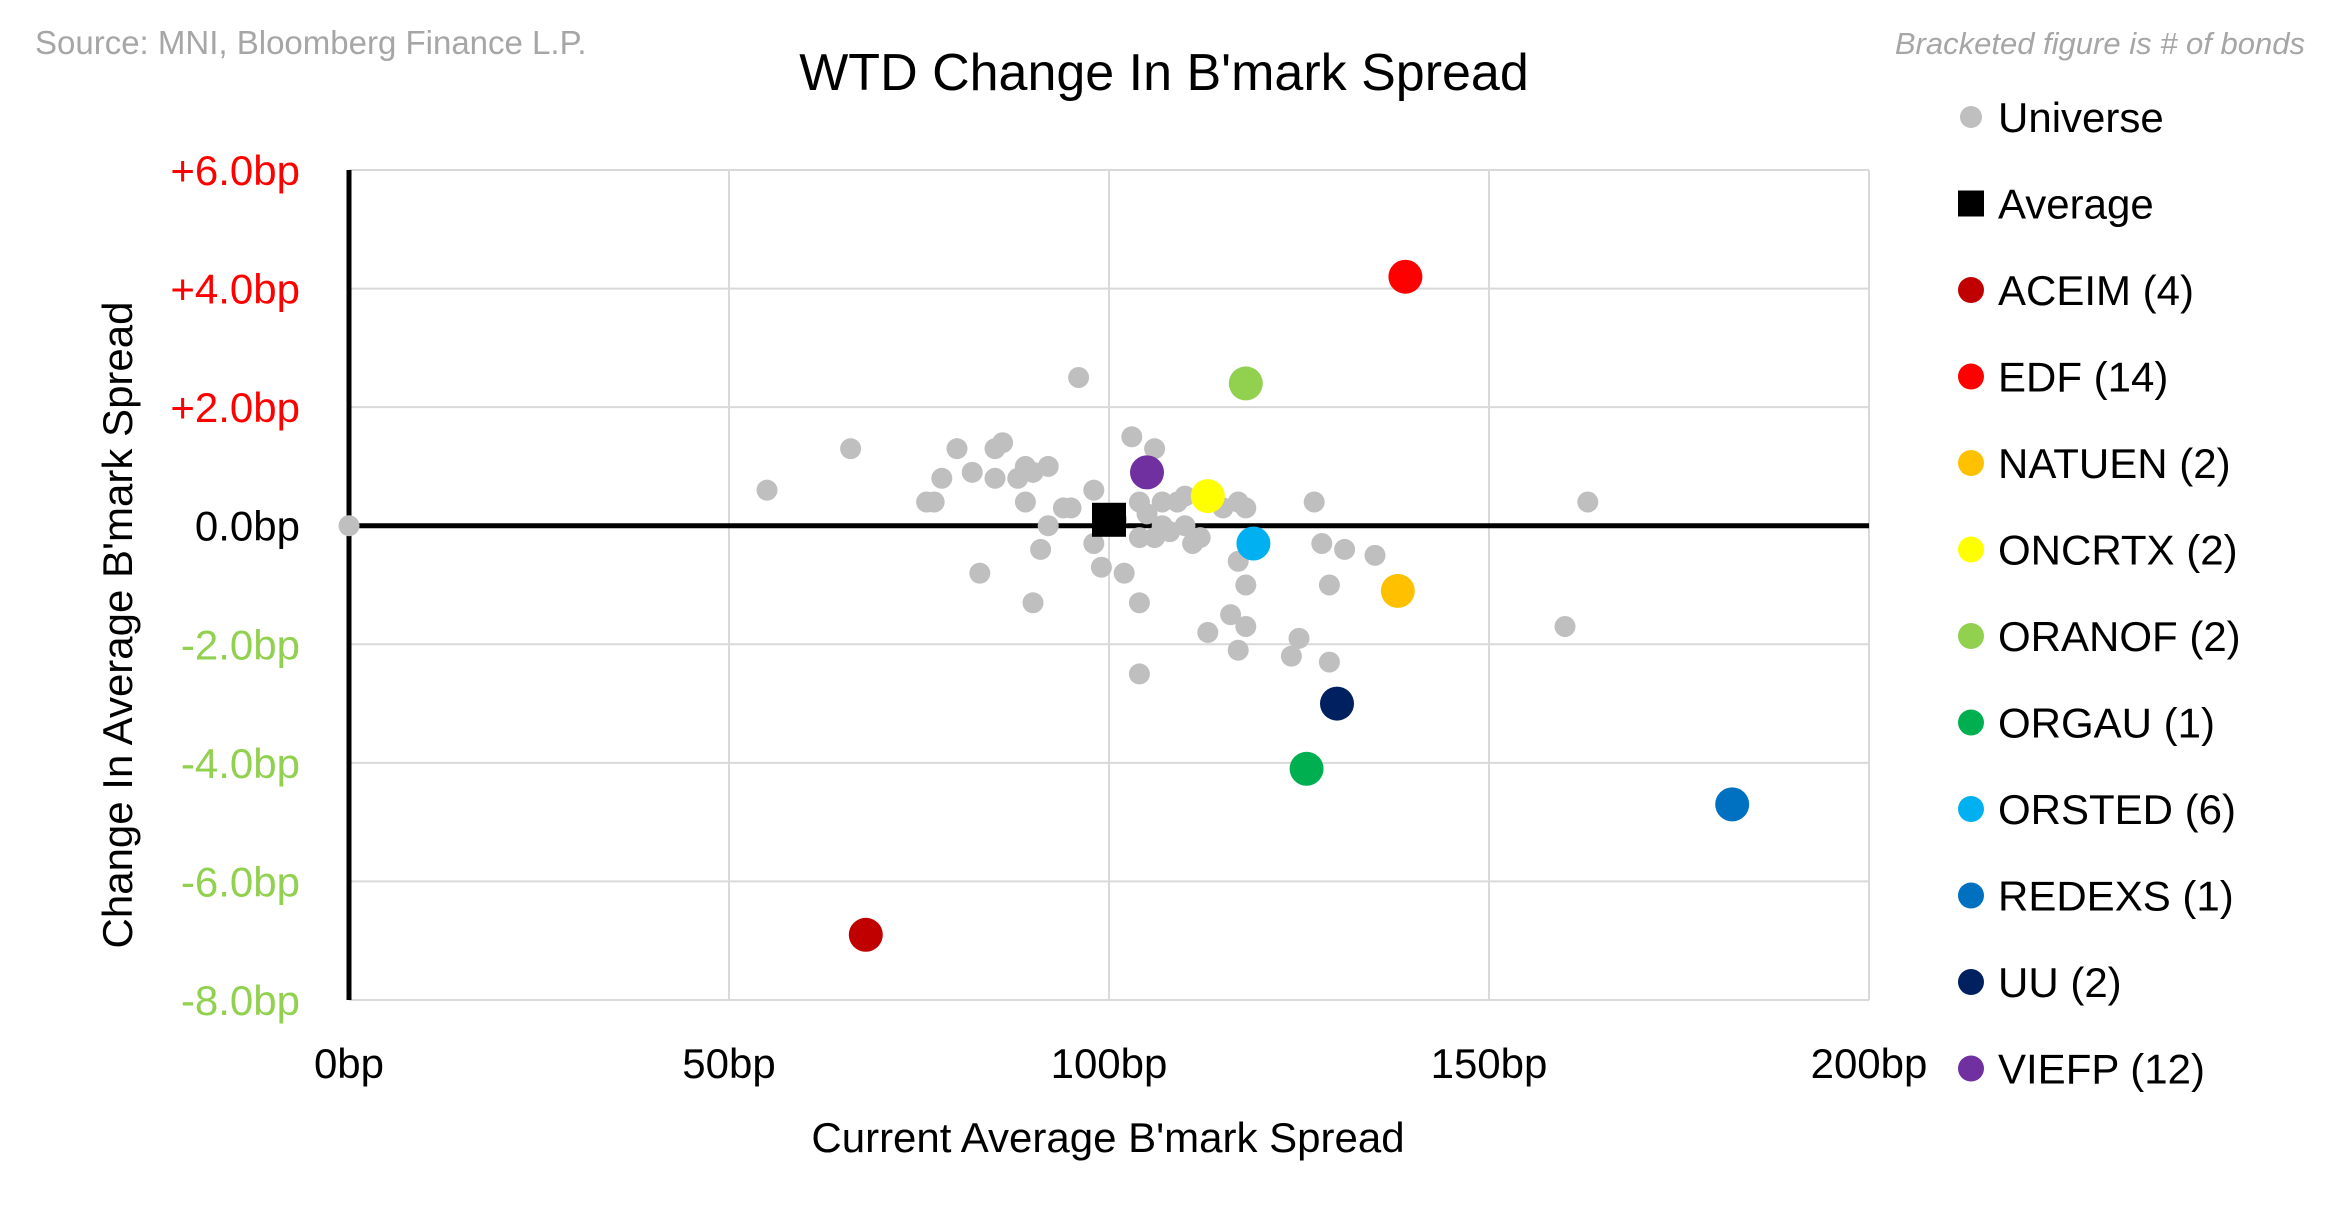 The image size is (2326, 1224). I want to click on legend-label-average: Average, so click(2076, 204).